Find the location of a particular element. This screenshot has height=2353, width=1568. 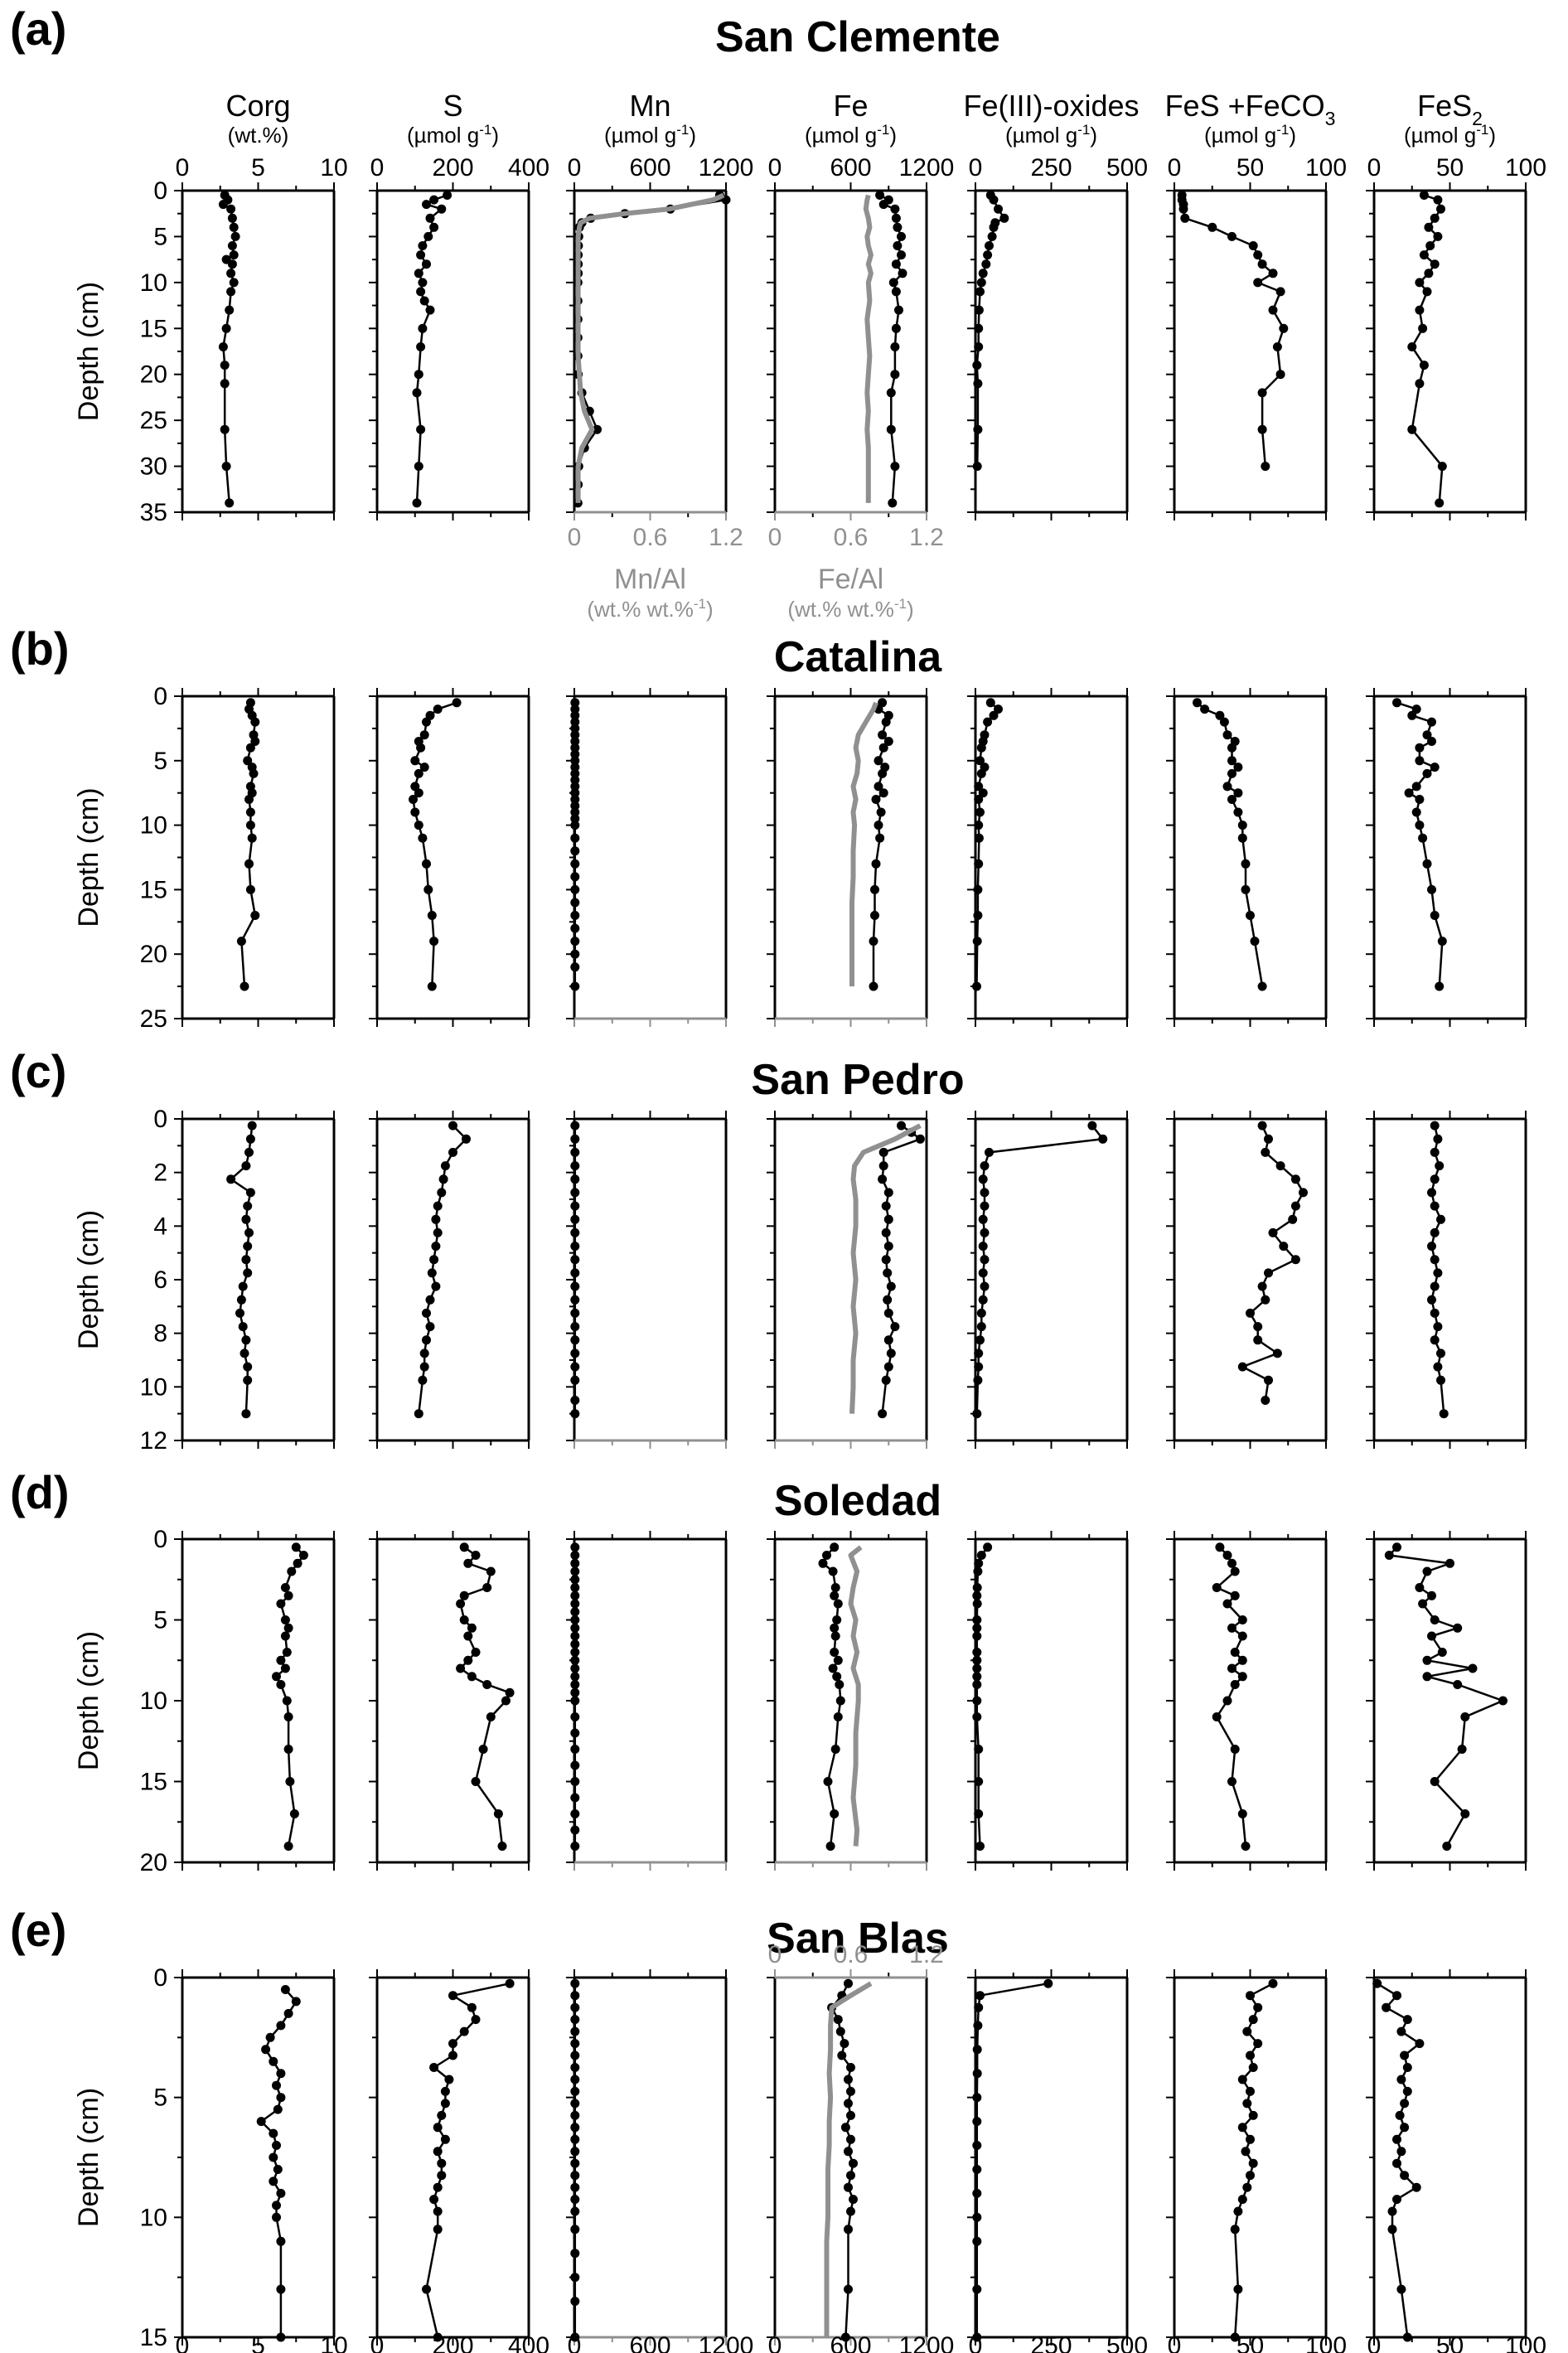

y-tick-label: 5 is located at coordinates (160, 237).